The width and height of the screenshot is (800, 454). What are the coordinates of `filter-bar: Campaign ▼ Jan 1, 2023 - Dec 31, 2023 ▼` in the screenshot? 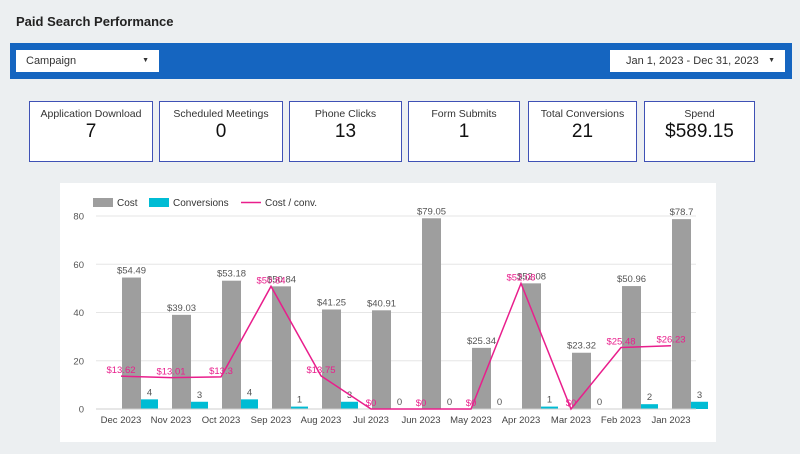 It's located at (401, 61).